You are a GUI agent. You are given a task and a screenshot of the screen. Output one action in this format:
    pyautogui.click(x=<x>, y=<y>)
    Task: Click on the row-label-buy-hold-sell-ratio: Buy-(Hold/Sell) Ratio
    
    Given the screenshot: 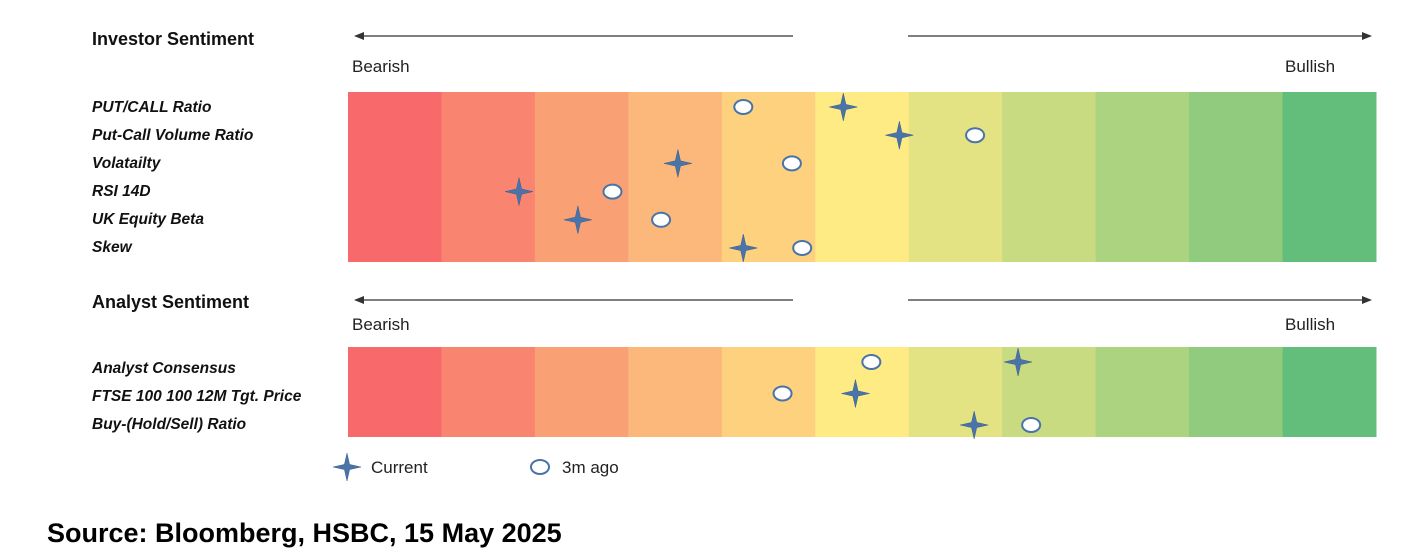 What is the action you would take?
    pyautogui.click(x=169, y=424)
    